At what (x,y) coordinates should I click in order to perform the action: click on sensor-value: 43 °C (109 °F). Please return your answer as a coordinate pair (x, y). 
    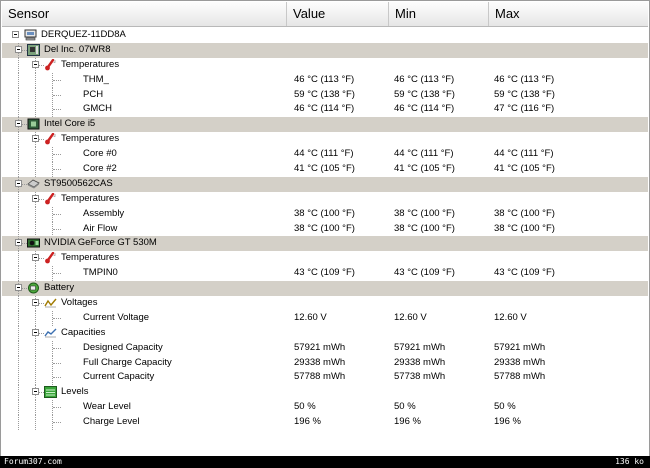
    Looking at the image, I should click on (324, 273).